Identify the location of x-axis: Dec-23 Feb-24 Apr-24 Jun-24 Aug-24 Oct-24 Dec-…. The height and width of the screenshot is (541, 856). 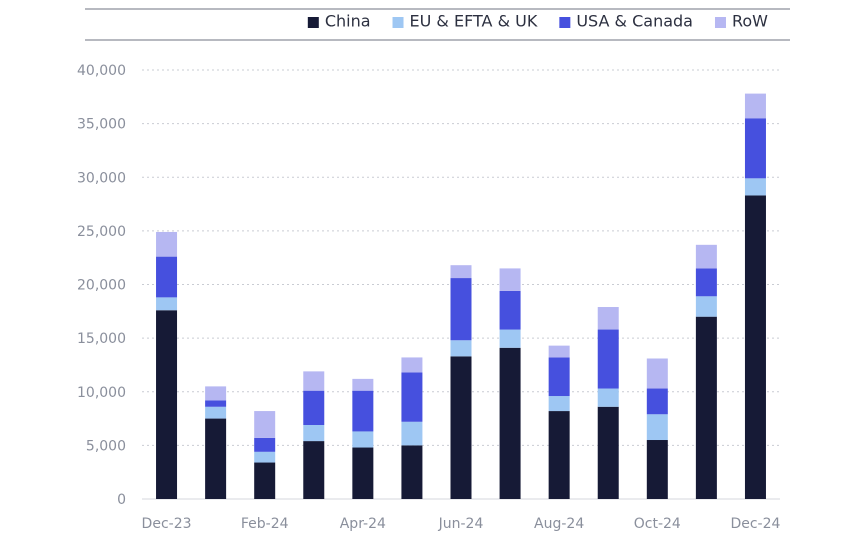
(461, 524).